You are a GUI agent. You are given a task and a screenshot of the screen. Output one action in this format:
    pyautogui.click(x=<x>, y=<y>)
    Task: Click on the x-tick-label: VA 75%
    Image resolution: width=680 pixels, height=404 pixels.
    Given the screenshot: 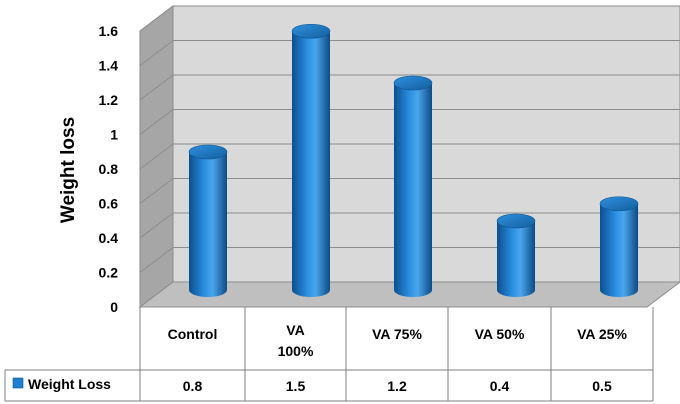 What is the action you would take?
    pyautogui.click(x=397, y=334)
    